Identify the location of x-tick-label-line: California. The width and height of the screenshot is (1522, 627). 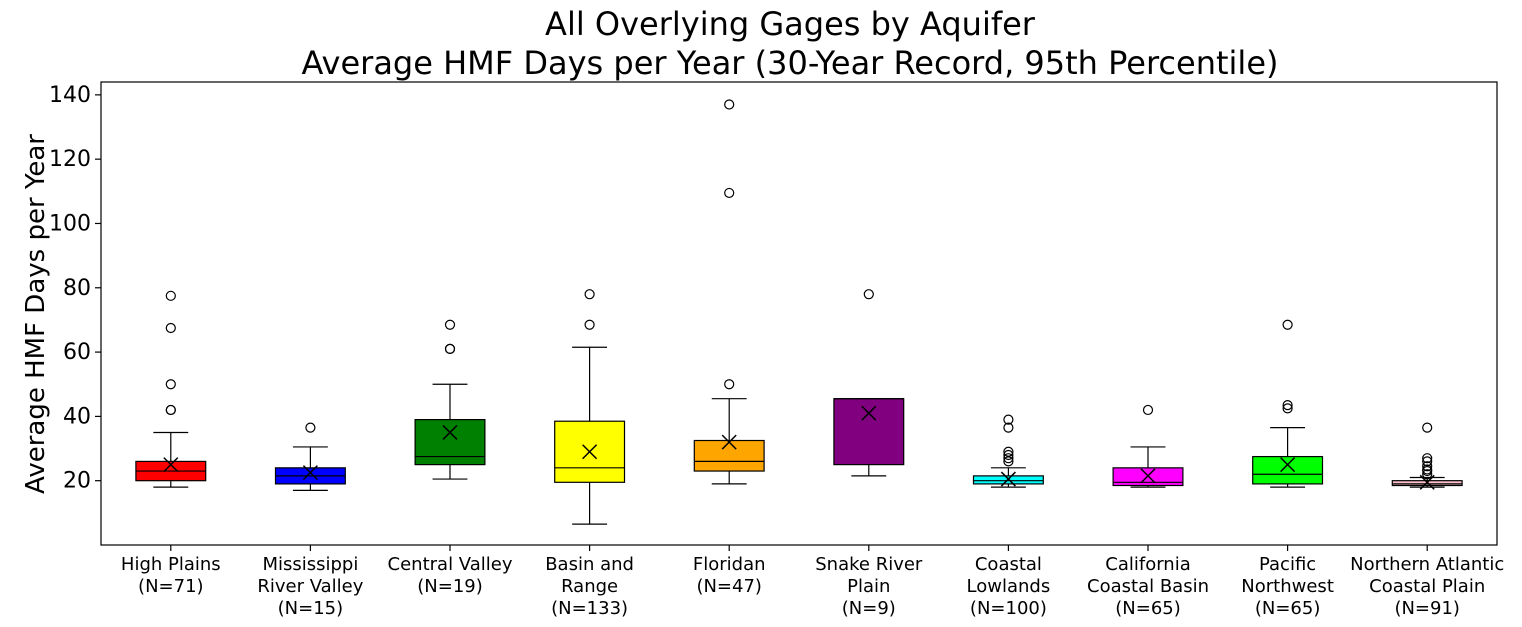
(1147, 564).